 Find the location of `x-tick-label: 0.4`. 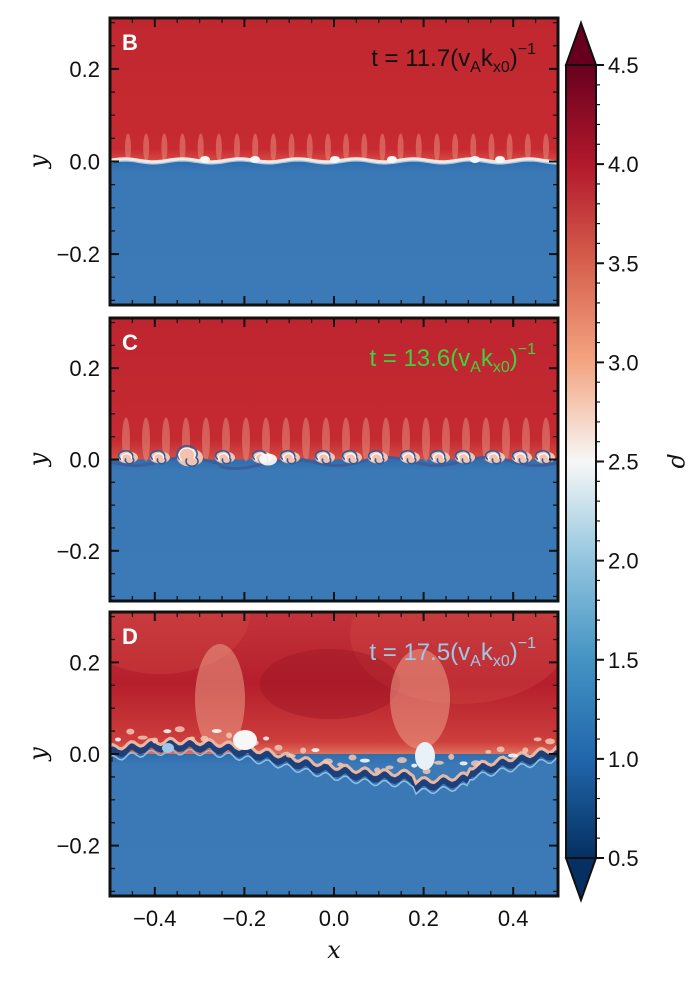

x-tick-label: 0.4 is located at coordinates (513, 918).